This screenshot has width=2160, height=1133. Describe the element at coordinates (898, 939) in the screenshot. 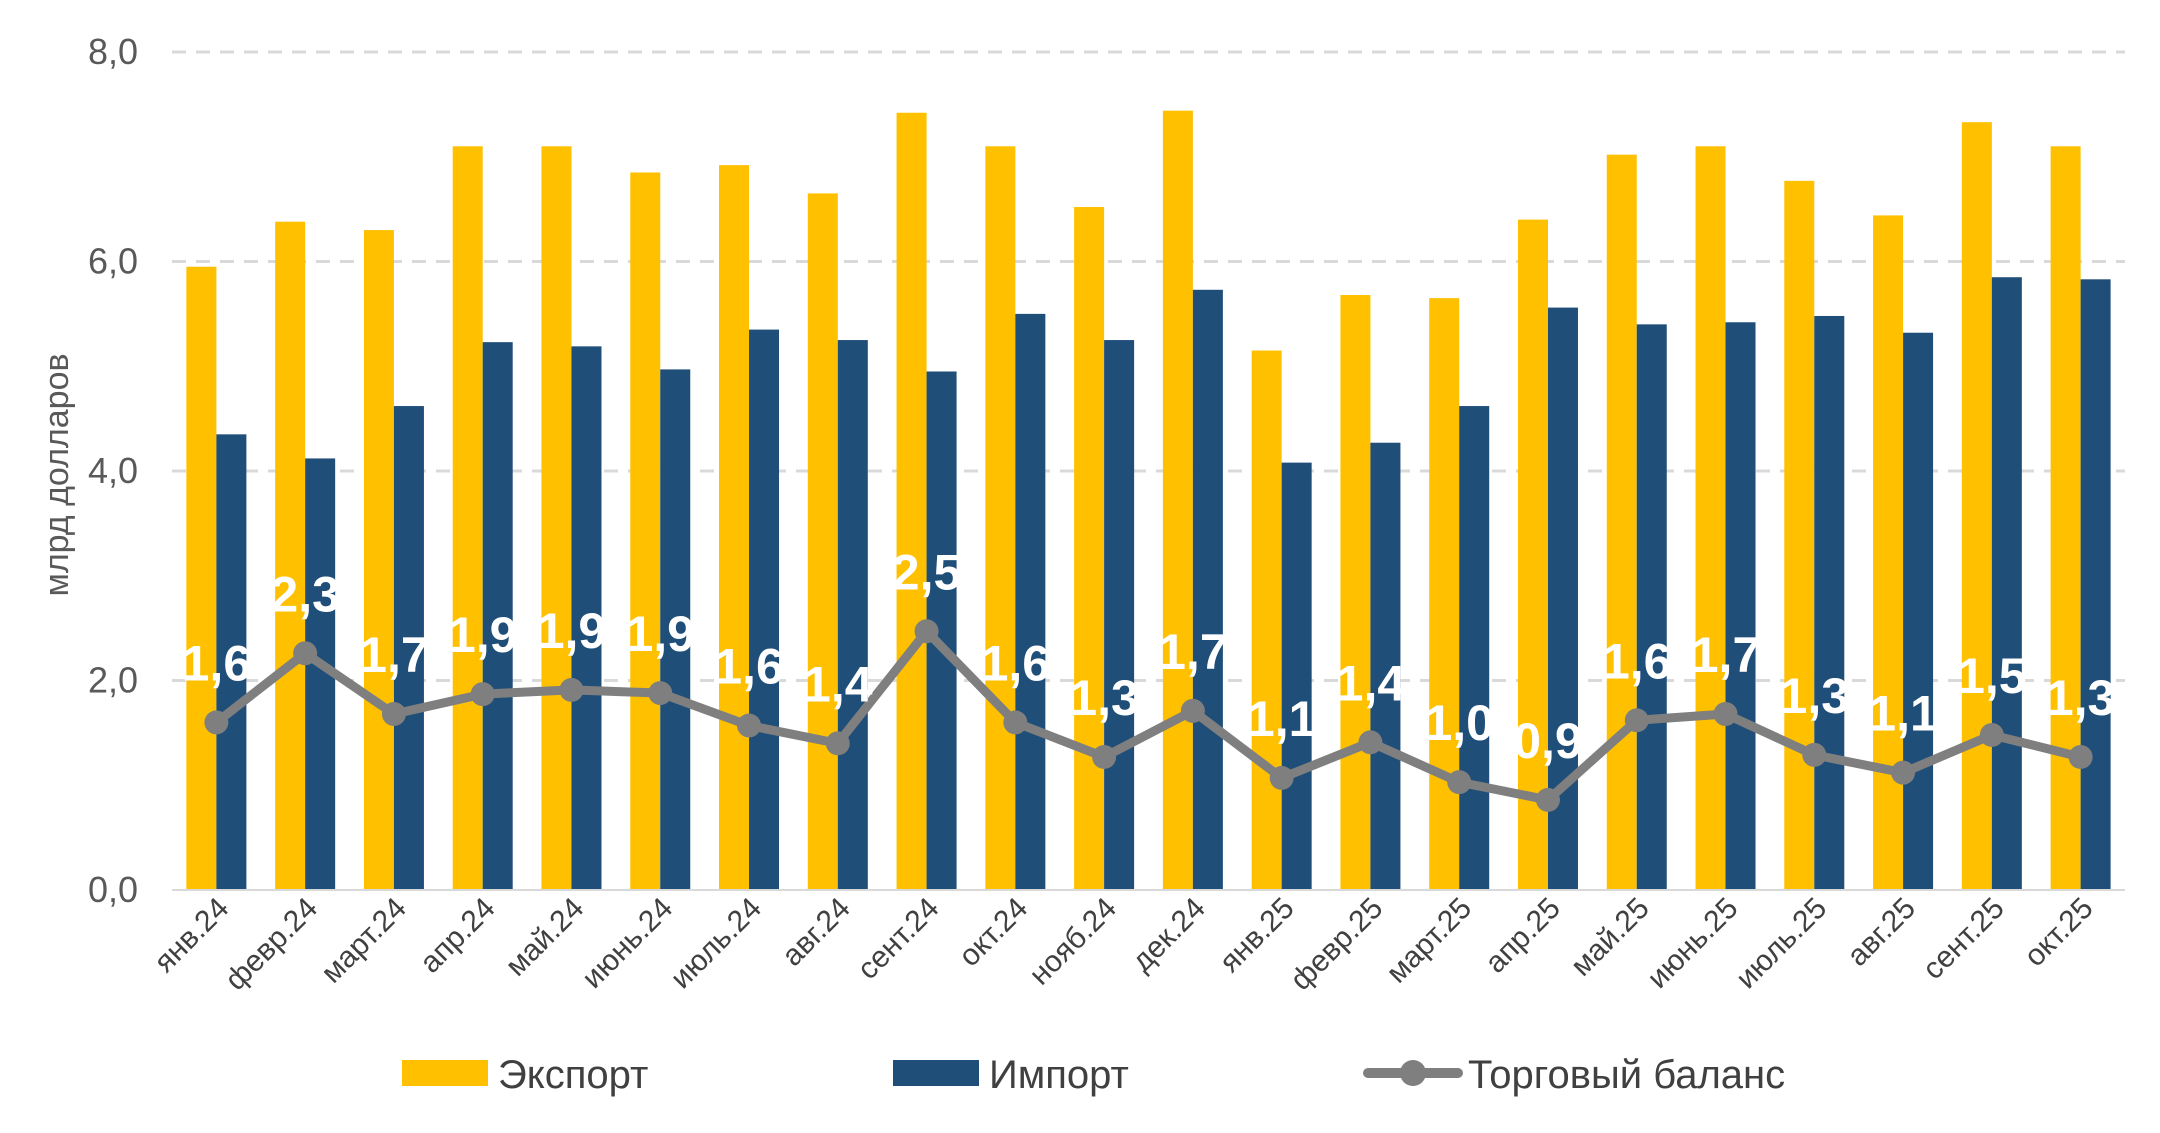

I see `x-tick-label: сент.24` at that location.